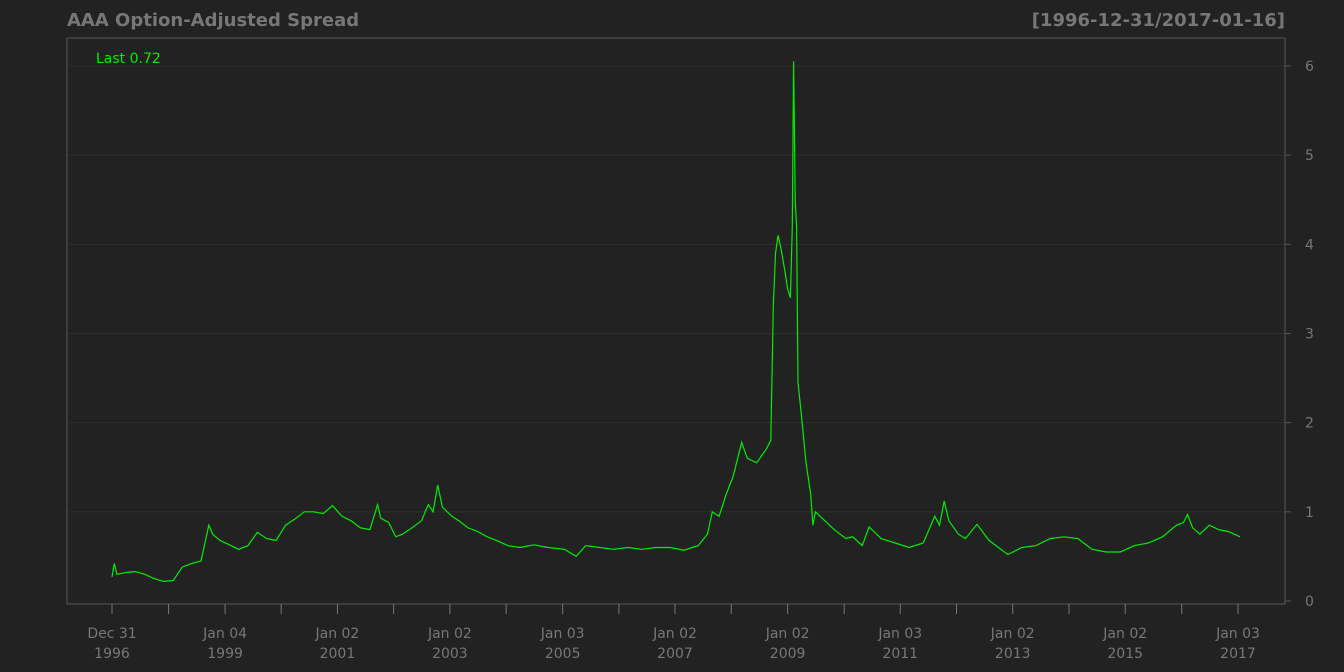 The width and height of the screenshot is (1344, 672). Describe the element at coordinates (1299, 334) in the screenshot. I see `y-axis: 0 1 2 3 4 5 6` at that location.